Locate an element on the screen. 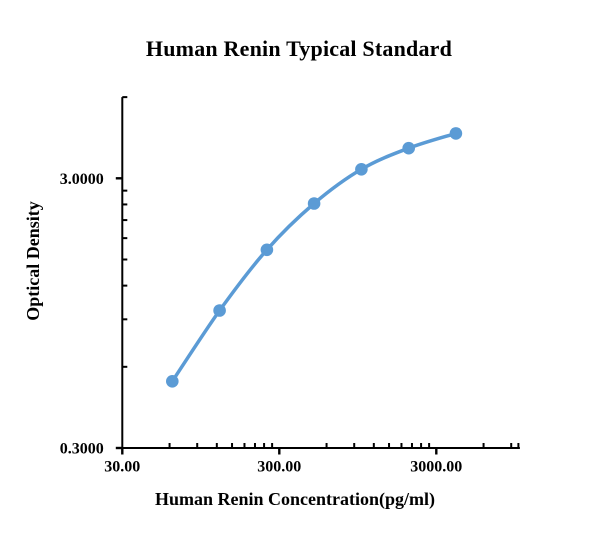  y-tick-label: 0.3000 is located at coordinates (82, 449).